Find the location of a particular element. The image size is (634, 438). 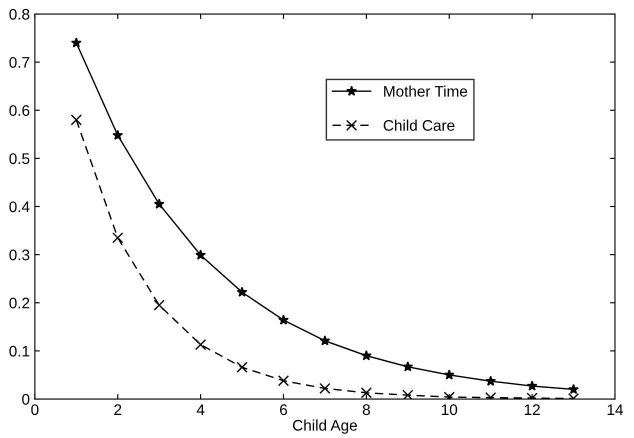

y-tick-label: 0.2 is located at coordinates (19, 303).